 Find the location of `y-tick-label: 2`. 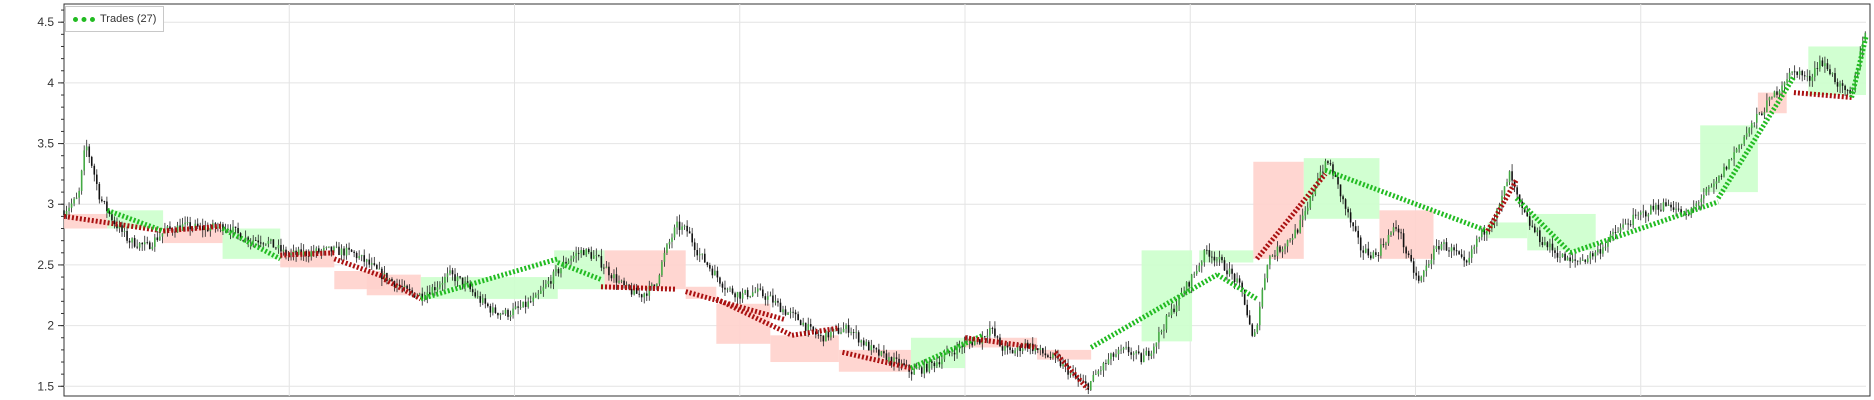

y-tick-label: 2 is located at coordinates (50, 326).